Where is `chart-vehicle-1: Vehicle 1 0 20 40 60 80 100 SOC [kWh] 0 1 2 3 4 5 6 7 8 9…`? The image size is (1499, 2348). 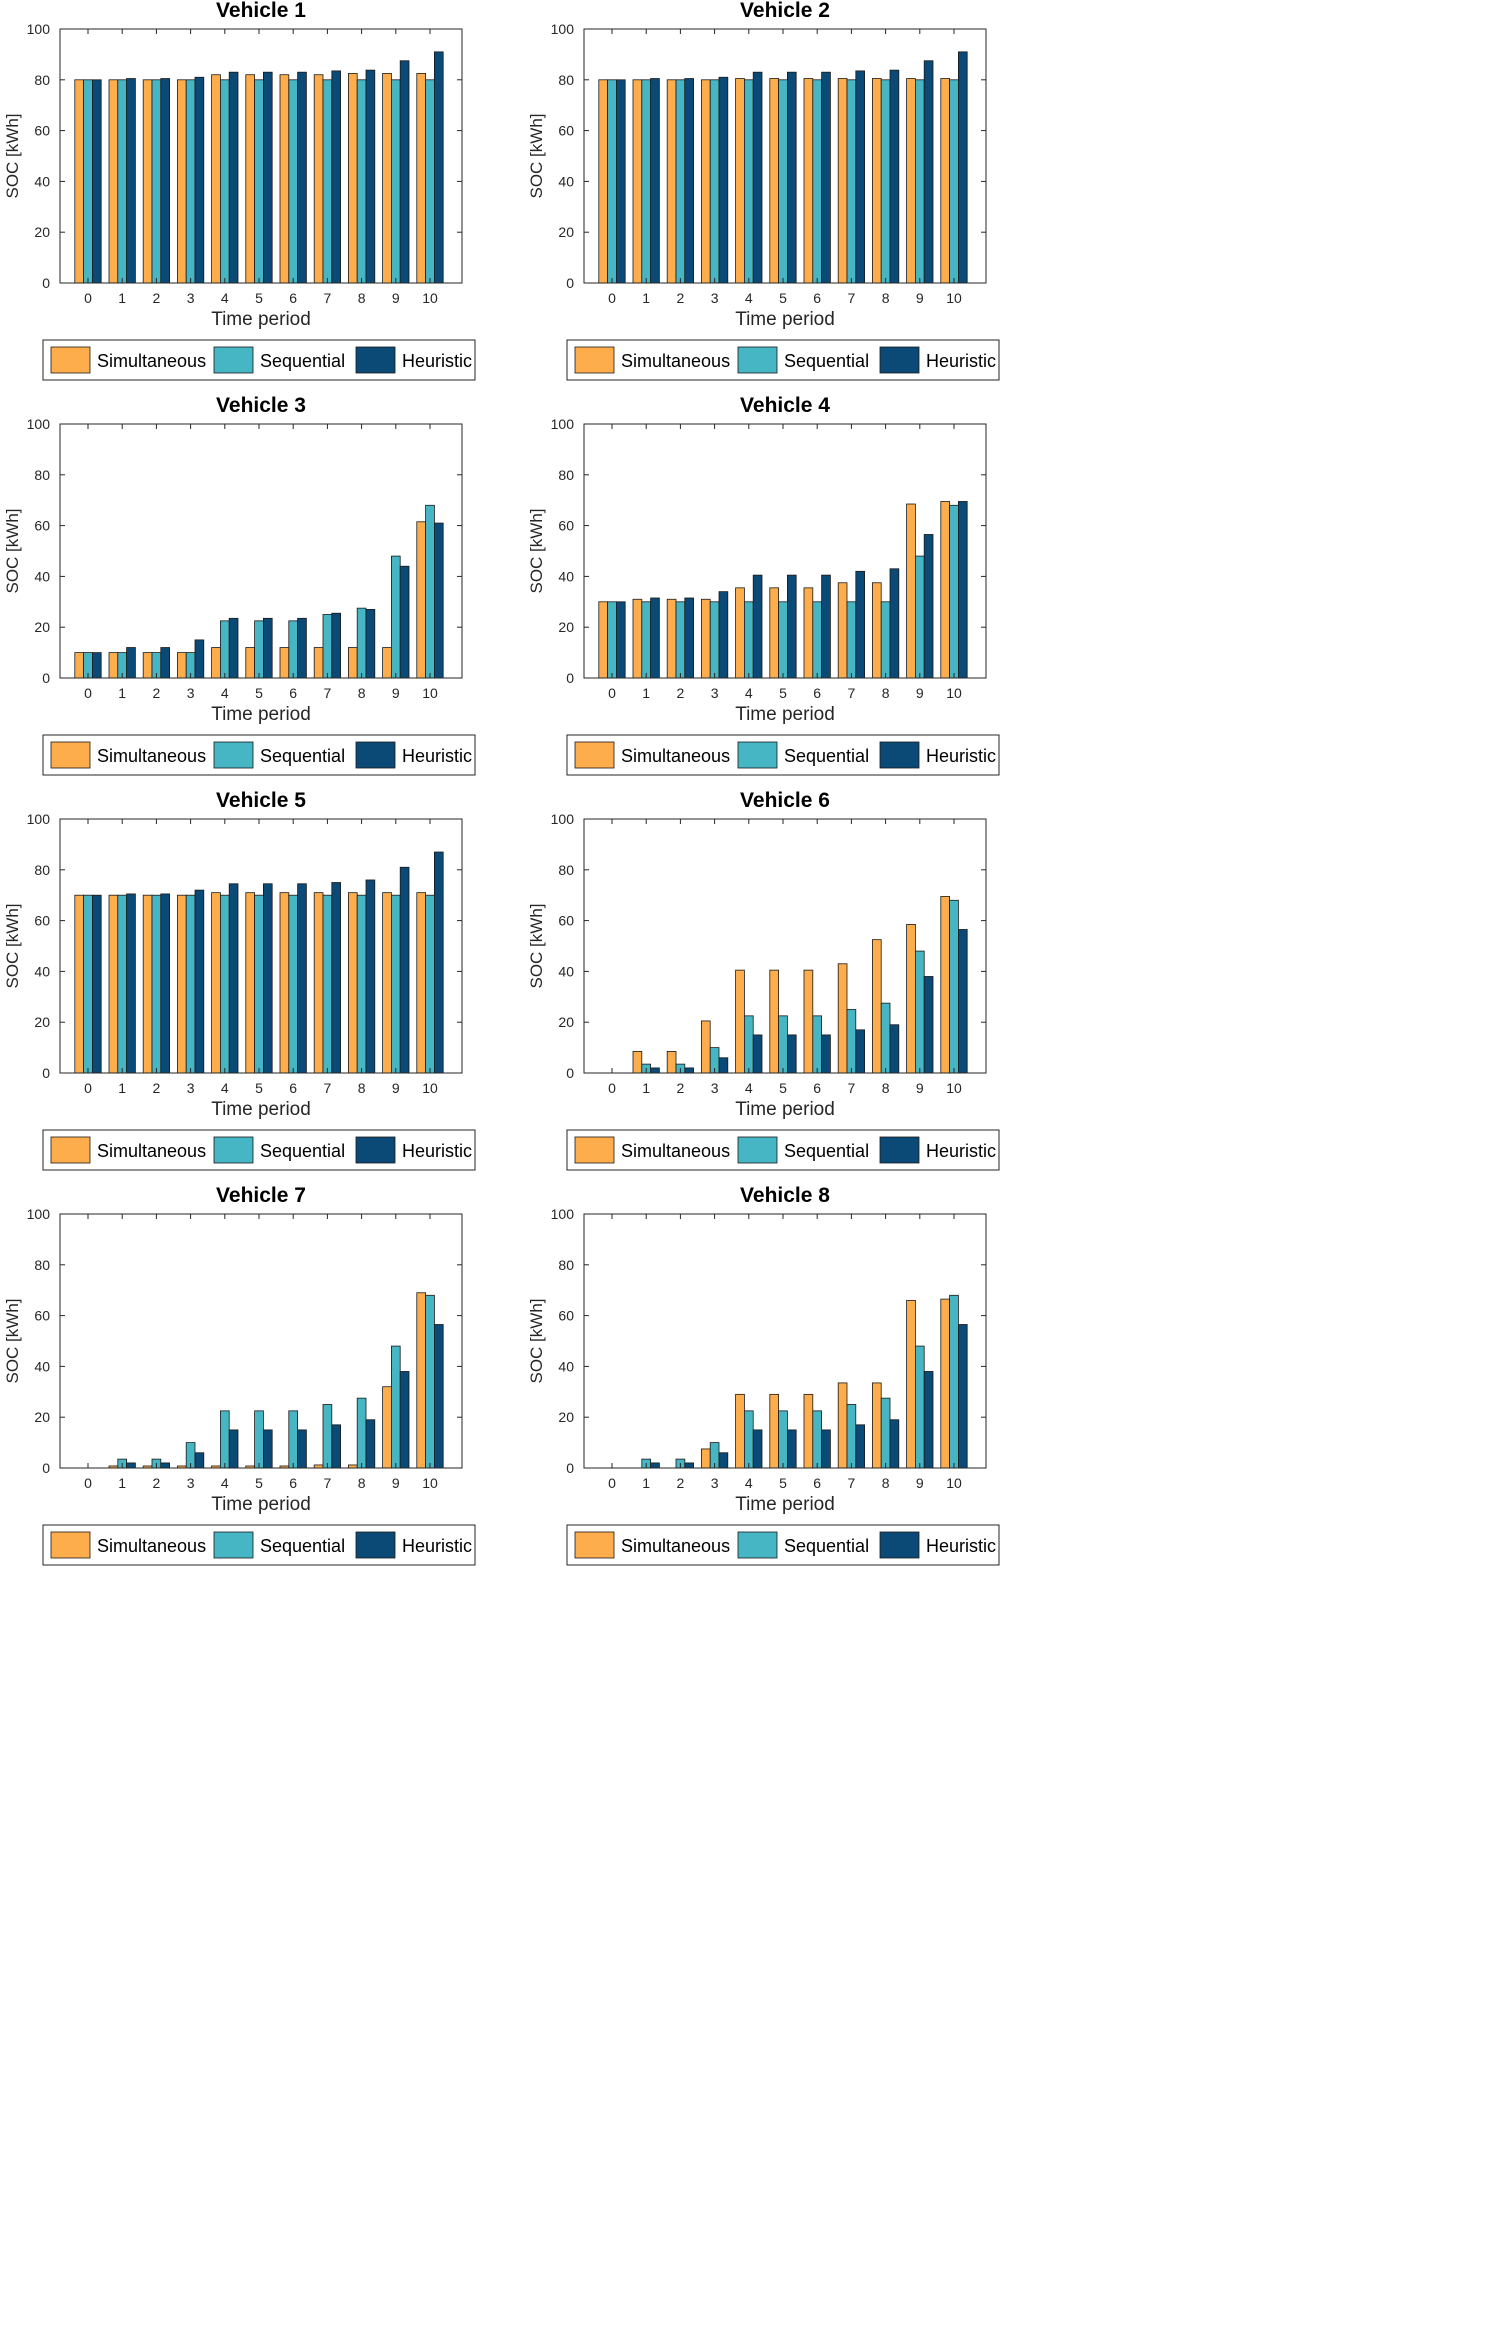
chart-vehicle-1: Vehicle 1 0 20 40 60 80 100 SOC [kWh] 0 1 2 3 4 5 6 7 8 9… is located at coordinates (239, 190).